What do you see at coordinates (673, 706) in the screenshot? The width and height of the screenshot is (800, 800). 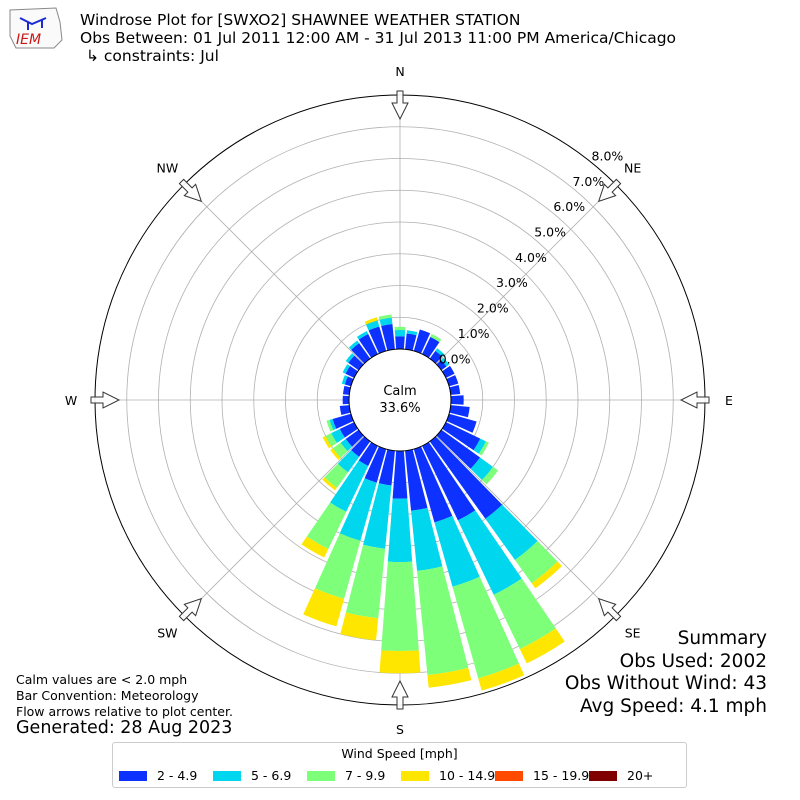 I see `summary-avg-speed: Avg Speed: 4.1 mph` at bounding box center [673, 706].